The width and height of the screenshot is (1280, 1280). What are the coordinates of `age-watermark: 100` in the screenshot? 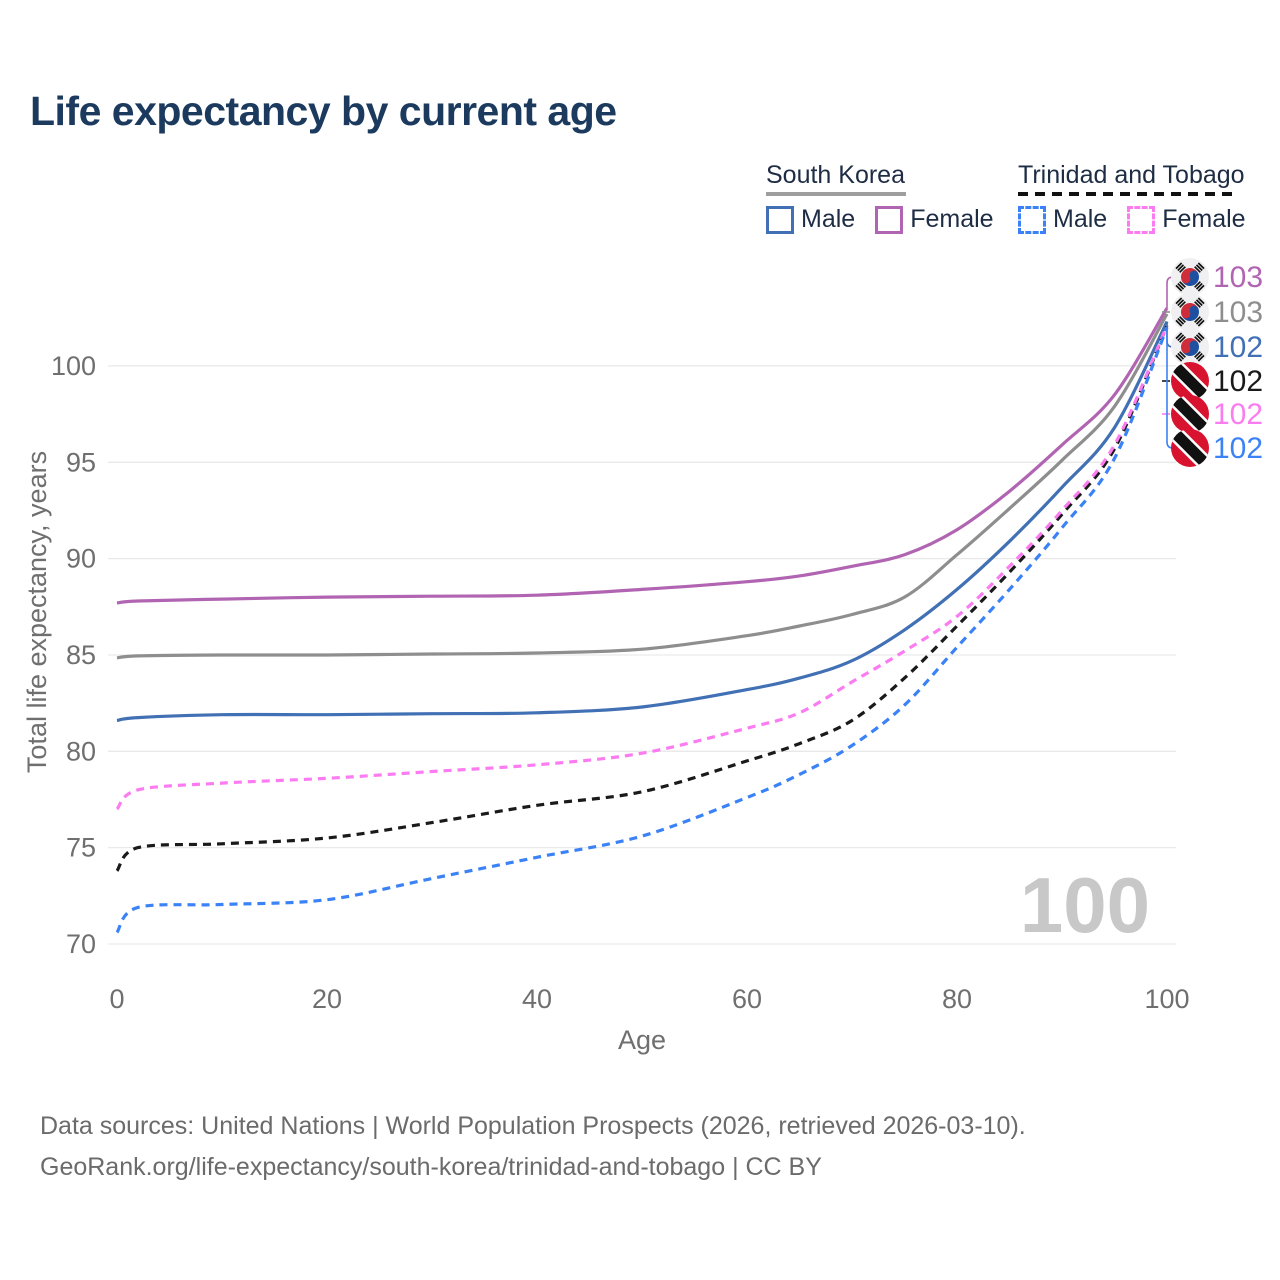 It's located at (1084, 905).